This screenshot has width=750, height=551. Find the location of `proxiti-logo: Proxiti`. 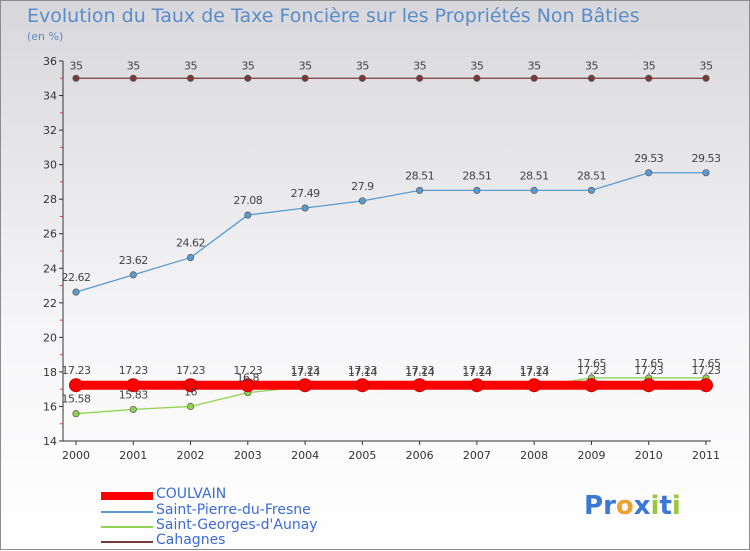

proxiti-logo: Proxiti is located at coordinates (632, 506).